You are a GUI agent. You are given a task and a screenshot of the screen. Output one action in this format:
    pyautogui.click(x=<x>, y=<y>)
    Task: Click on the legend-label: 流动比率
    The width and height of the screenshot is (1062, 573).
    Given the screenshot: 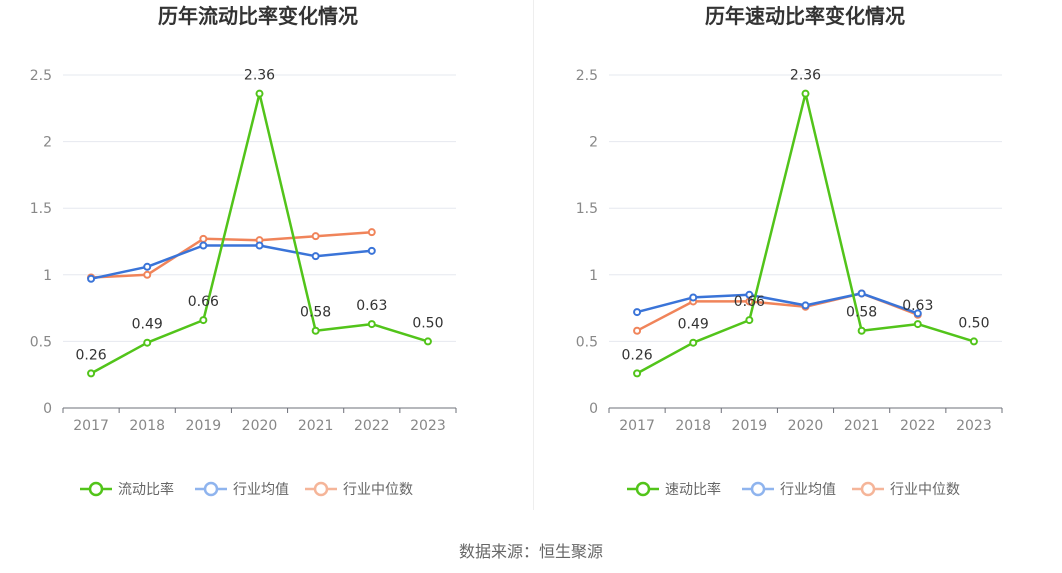 What is the action you would take?
    pyautogui.click(x=146, y=489)
    